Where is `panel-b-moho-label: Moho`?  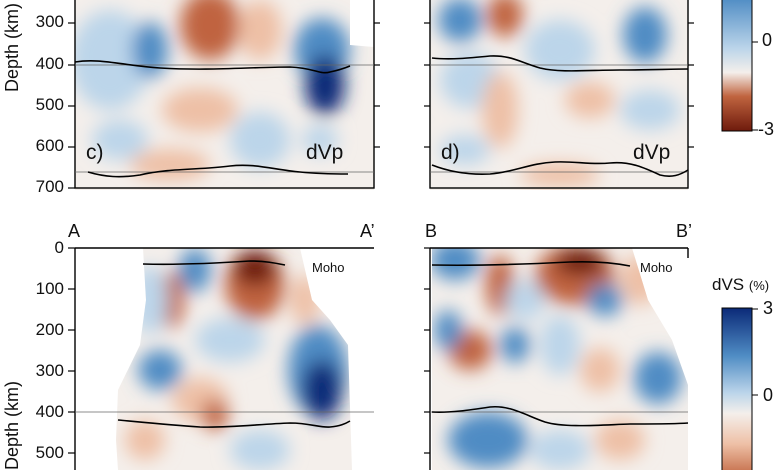
panel-b-moho-label: Moho is located at coordinates (656, 267).